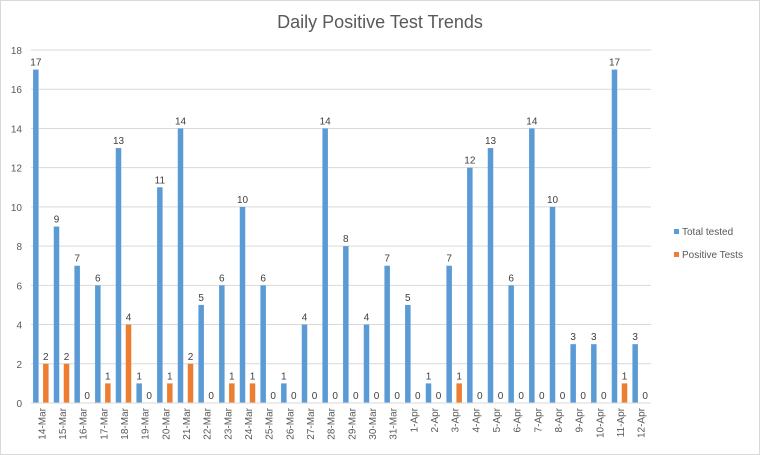 The image size is (760, 455). What do you see at coordinates (139, 376) in the screenshot?
I see `data-label-total-tested: 1` at bounding box center [139, 376].